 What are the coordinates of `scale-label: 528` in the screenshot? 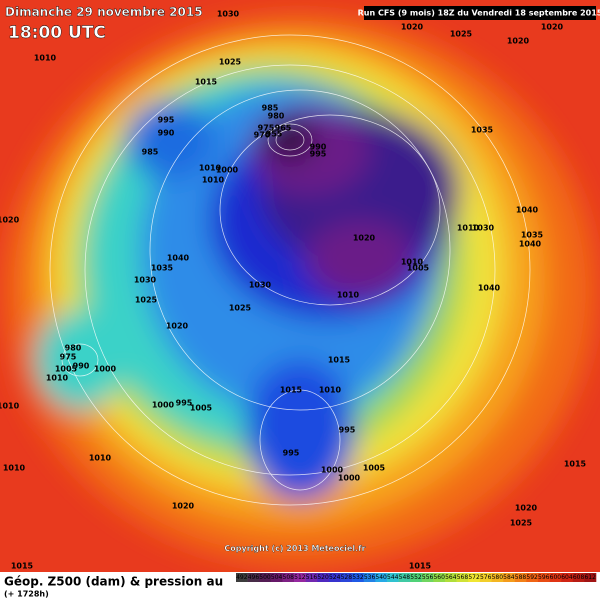 It's located at (347, 577).